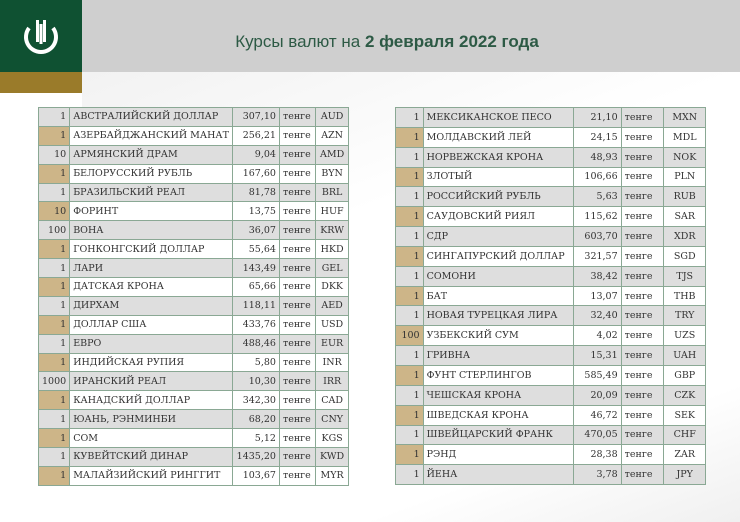 Image resolution: width=740 pixels, height=522 pixels. I want to click on currency-code: AZN, so click(332, 135).